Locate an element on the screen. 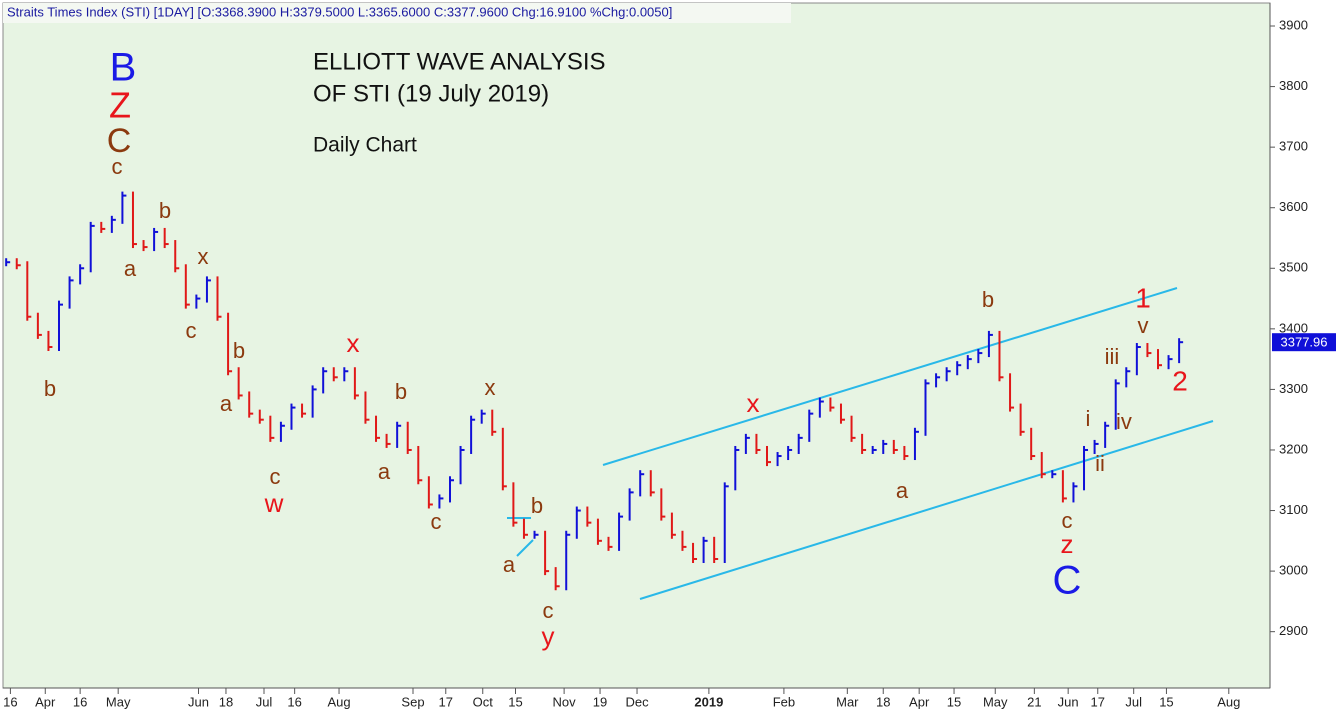 The width and height of the screenshot is (1338, 720). y-tick-label: 3000 is located at coordinates (1293, 570).